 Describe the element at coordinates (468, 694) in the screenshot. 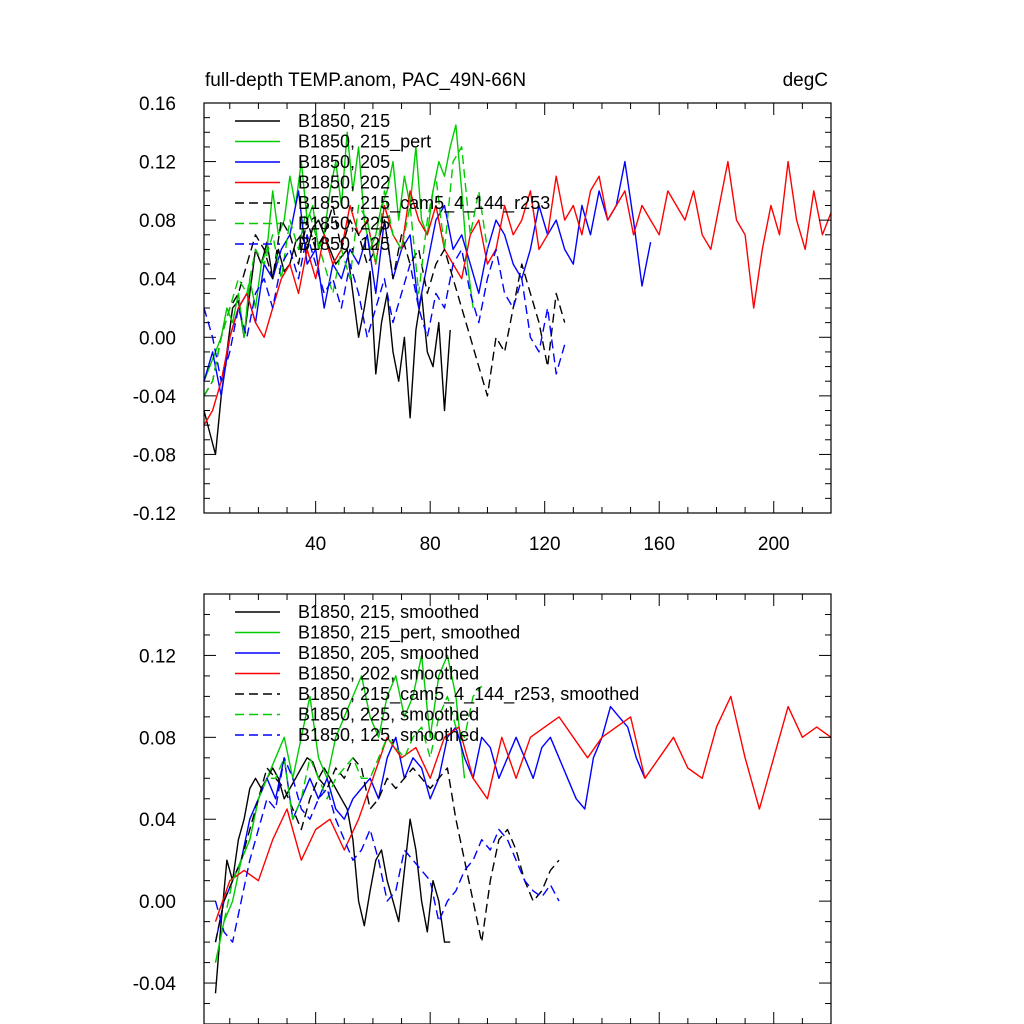

I see `bottom-legend-label-5: B1850, 215_cam5_4_144_r253, smoothed` at that location.